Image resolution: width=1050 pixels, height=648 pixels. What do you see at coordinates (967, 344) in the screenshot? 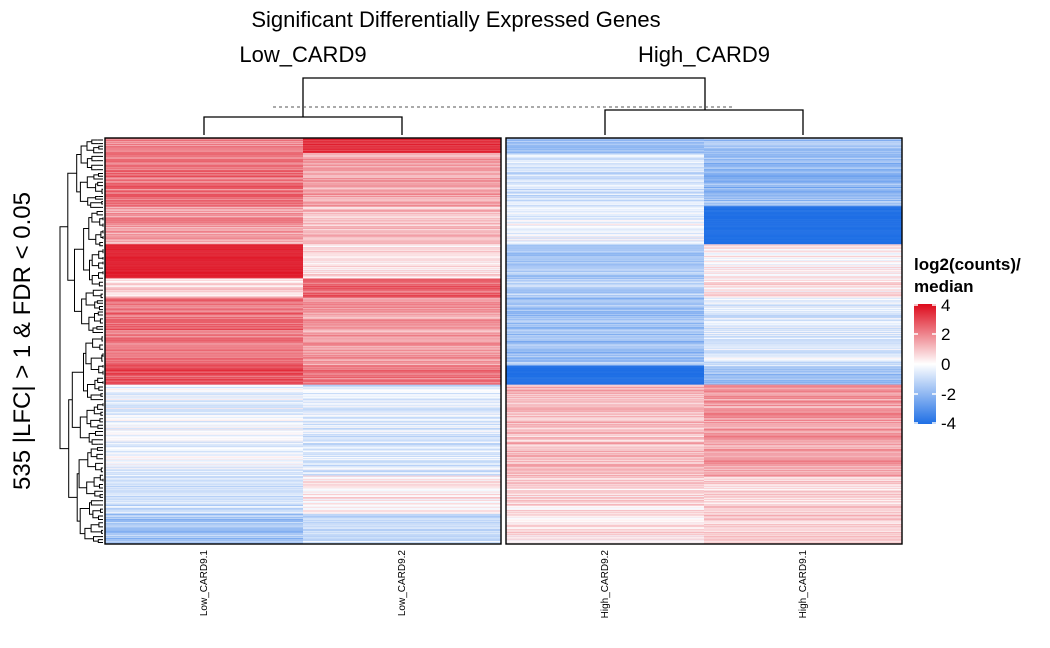
I see `color-legend: log2(counts)/ median 420-2-4` at bounding box center [967, 344].